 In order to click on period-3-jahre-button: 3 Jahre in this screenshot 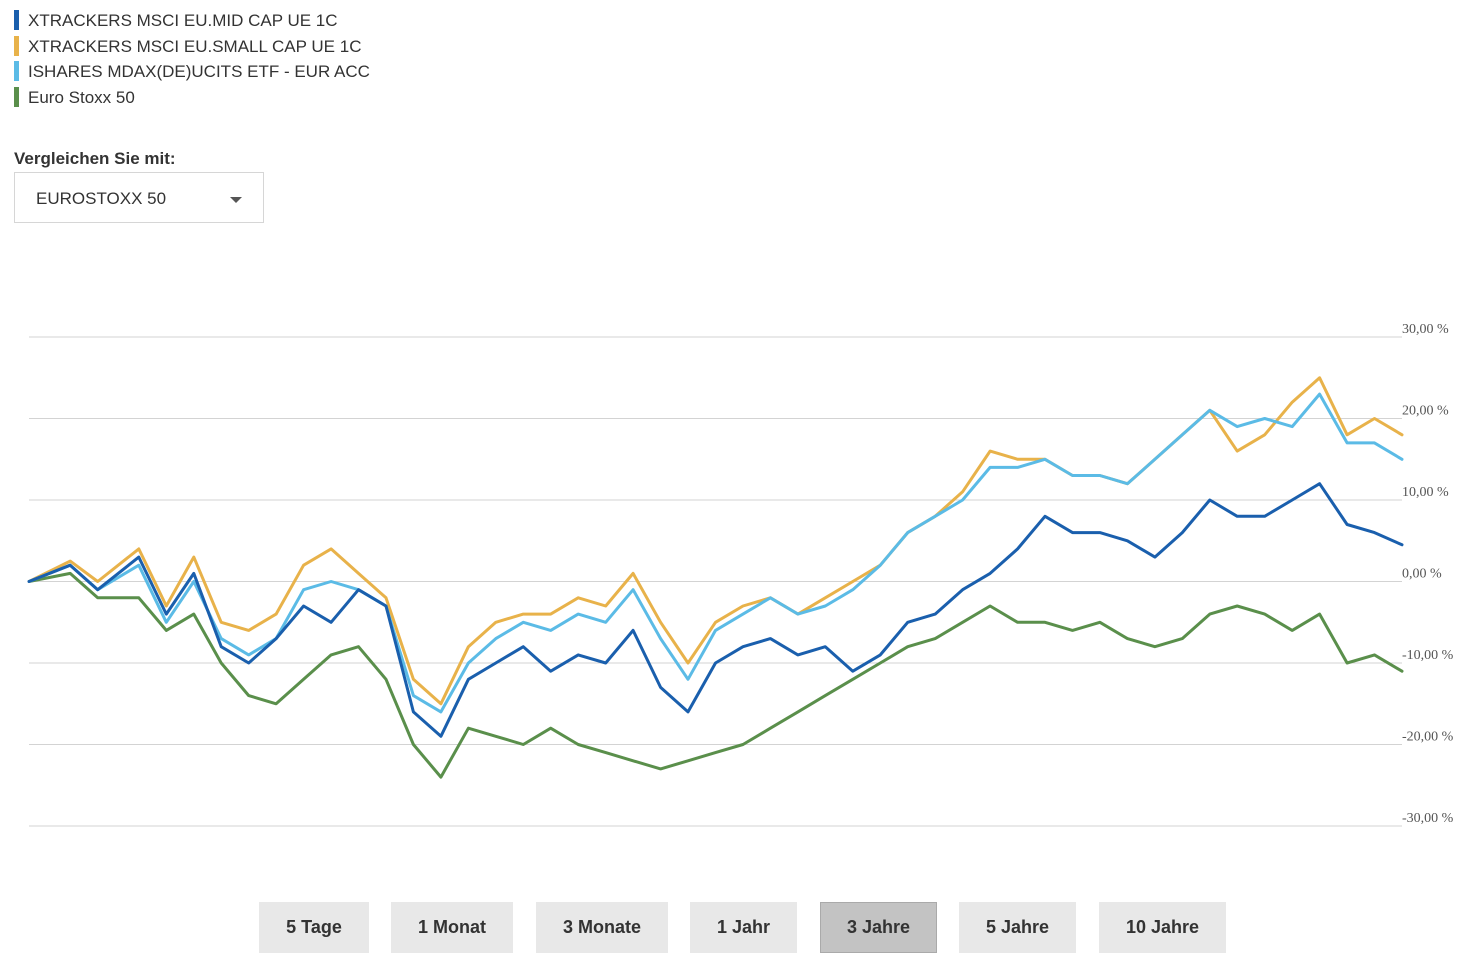, I will do `click(878, 927)`.